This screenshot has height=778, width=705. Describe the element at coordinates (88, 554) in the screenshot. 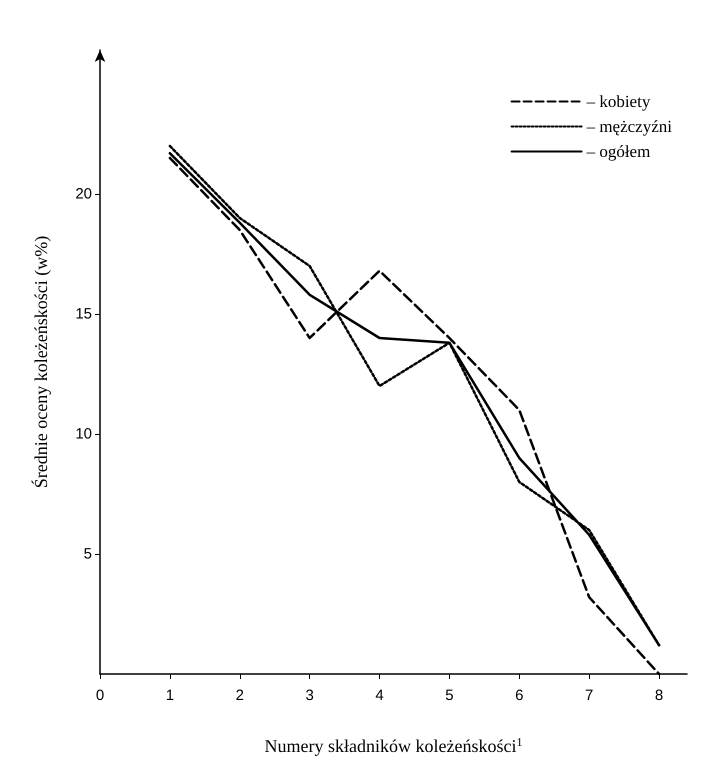

I see `y-tick-label: 5` at that location.